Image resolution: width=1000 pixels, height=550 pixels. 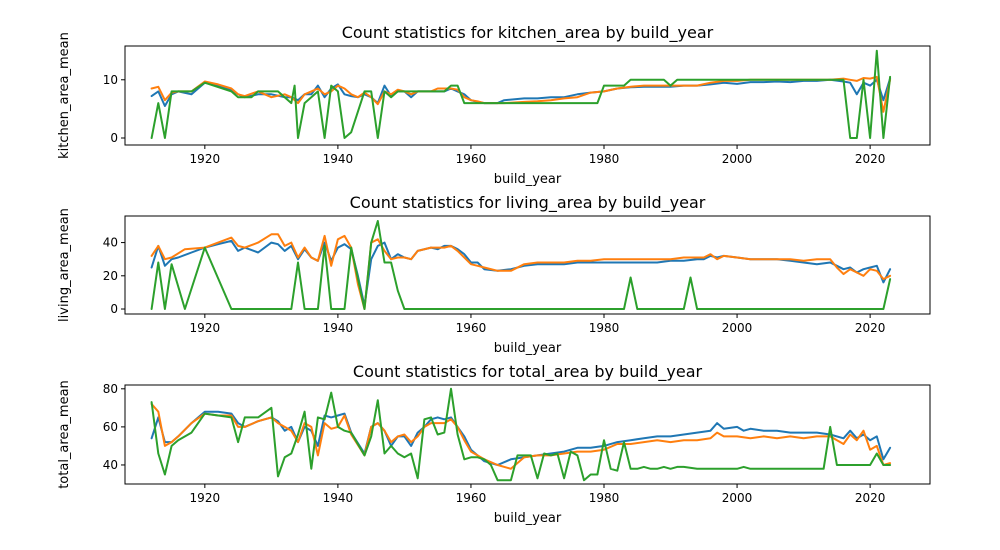 I want to click on series-line-blue, so click(x=521, y=273).